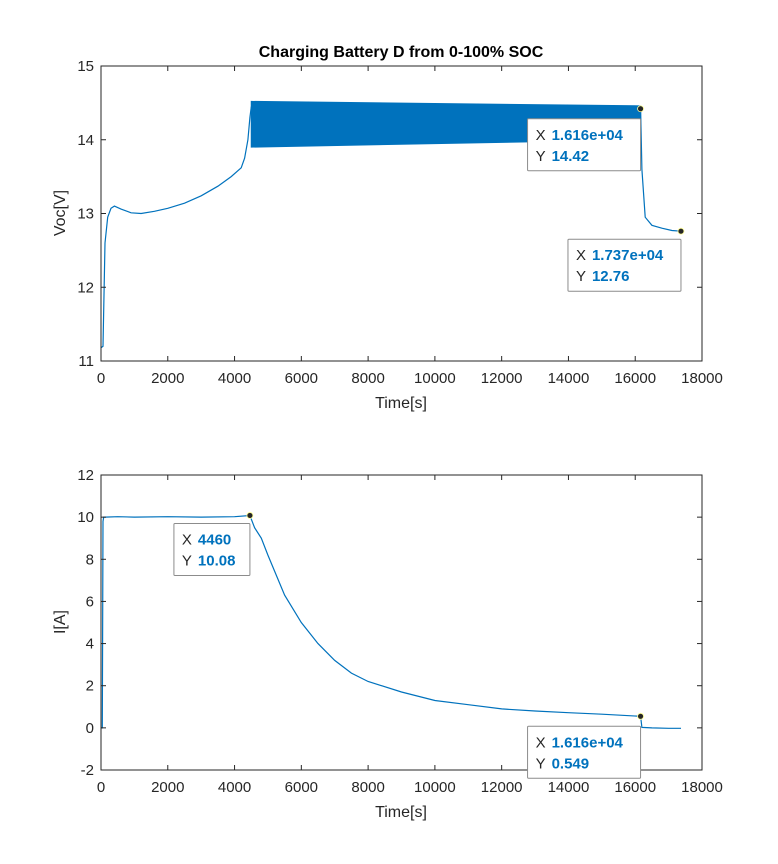 The width and height of the screenshot is (778, 864). Describe the element at coordinates (85, 517) in the screenshot. I see `y-tick-label-6: 10` at that location.